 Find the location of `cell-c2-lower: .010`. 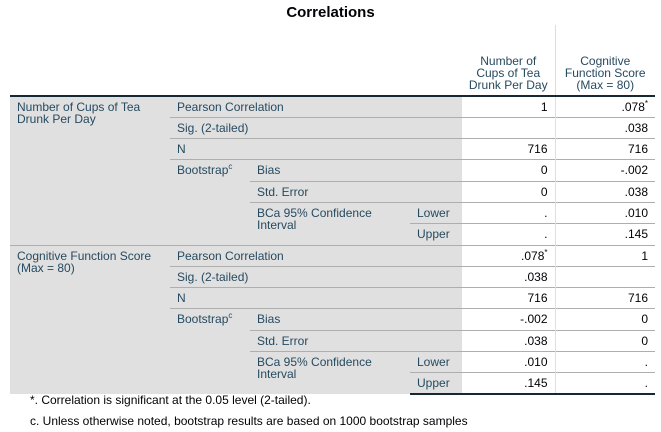

cell-c2-lower: .010 is located at coordinates (604, 212).